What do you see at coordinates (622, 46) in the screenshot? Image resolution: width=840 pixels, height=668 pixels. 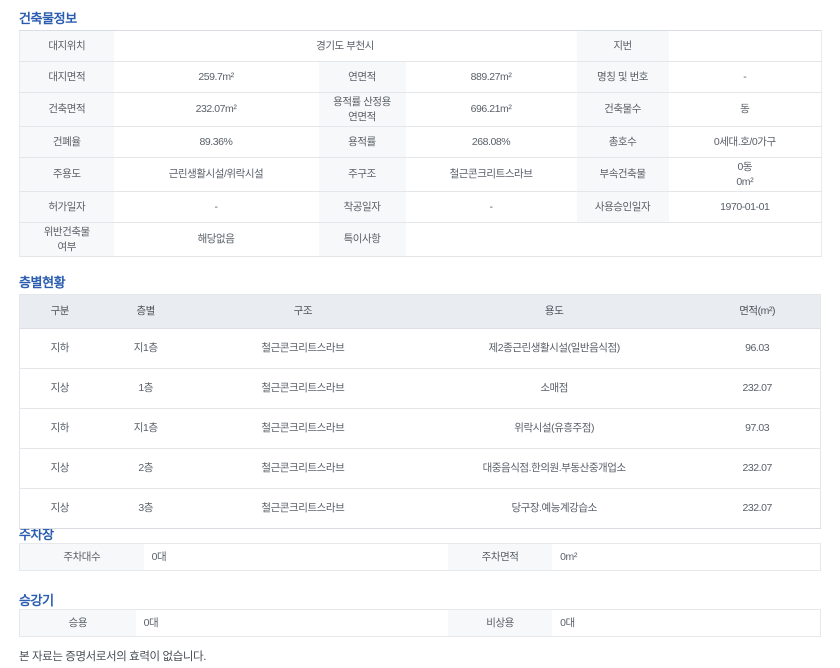 I see `row-label-jibeon: 지번` at bounding box center [622, 46].